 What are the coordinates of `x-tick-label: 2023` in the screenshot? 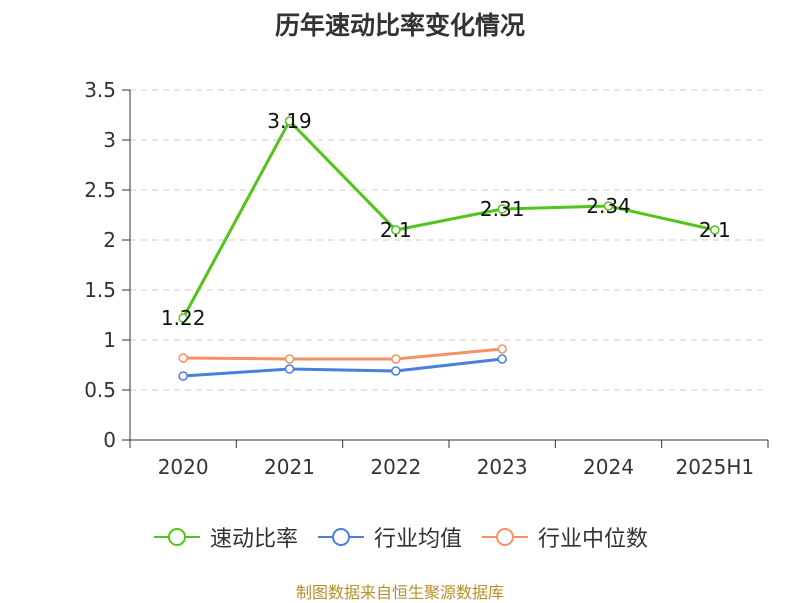 It's located at (502, 467).